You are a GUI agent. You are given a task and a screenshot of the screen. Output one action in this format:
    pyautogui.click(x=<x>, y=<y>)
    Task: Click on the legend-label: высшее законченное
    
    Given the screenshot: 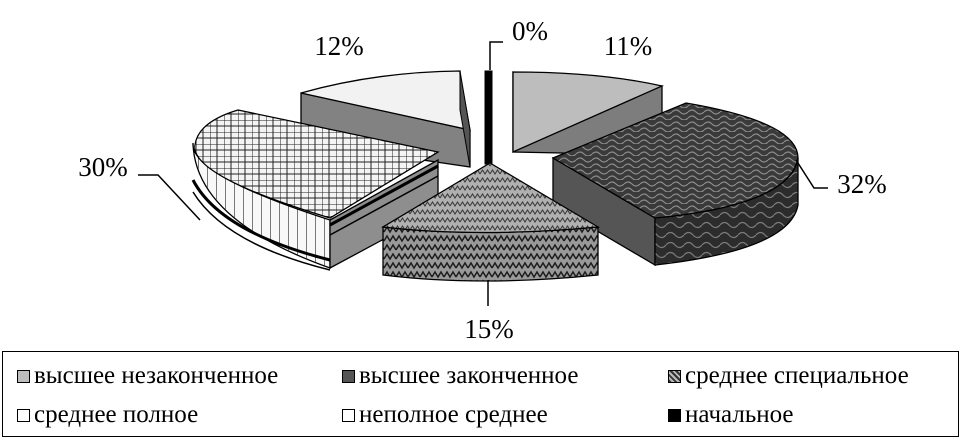 What is the action you would take?
    pyautogui.click(x=469, y=375)
    